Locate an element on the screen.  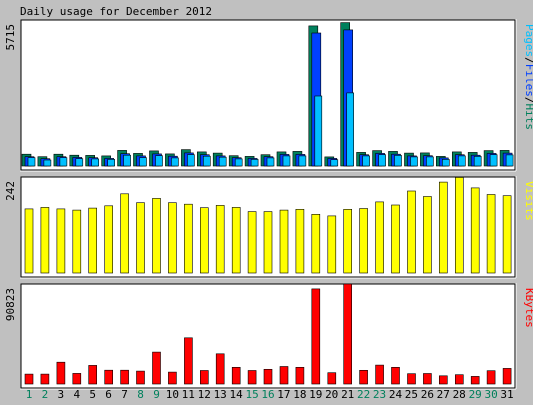
x-tick-label-day-12: 12 is located at coordinates (204, 394).